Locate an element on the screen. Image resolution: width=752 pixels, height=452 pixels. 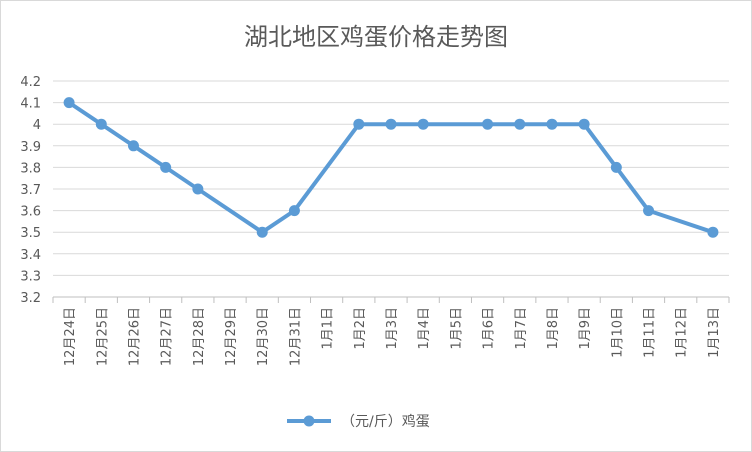
x-tick-label: 1月7日 is located at coordinates (521, 328).